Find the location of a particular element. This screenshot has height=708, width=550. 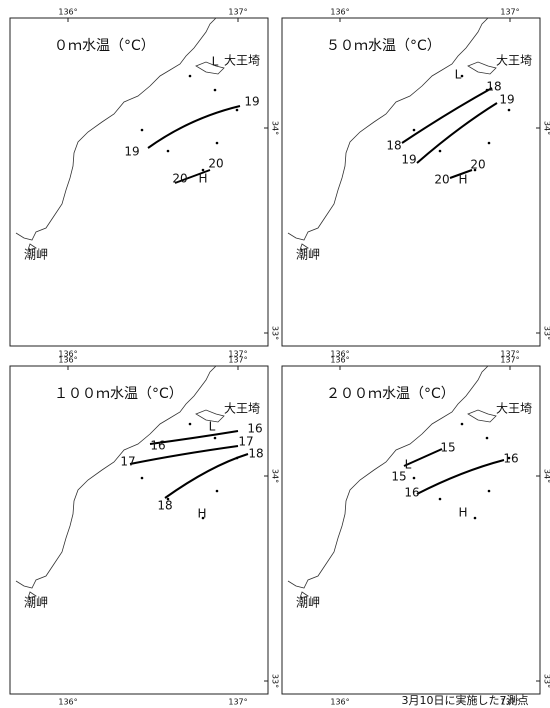

panel-title: ２００ｍ水温（°C） is located at coordinates (390, 394).